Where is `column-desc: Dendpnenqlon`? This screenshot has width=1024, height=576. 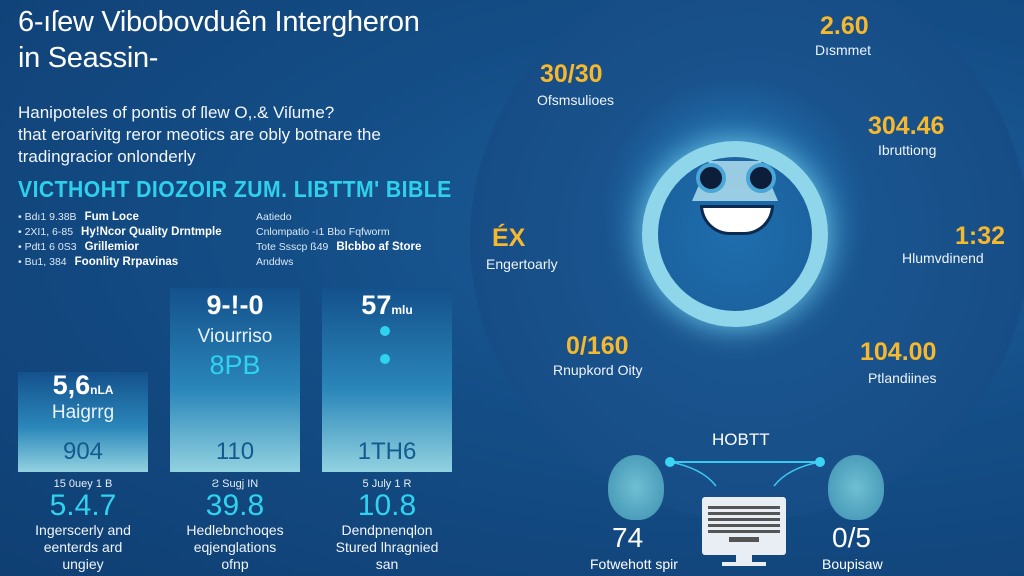
column-desc: Dendpnenqlon is located at coordinates (387, 530).